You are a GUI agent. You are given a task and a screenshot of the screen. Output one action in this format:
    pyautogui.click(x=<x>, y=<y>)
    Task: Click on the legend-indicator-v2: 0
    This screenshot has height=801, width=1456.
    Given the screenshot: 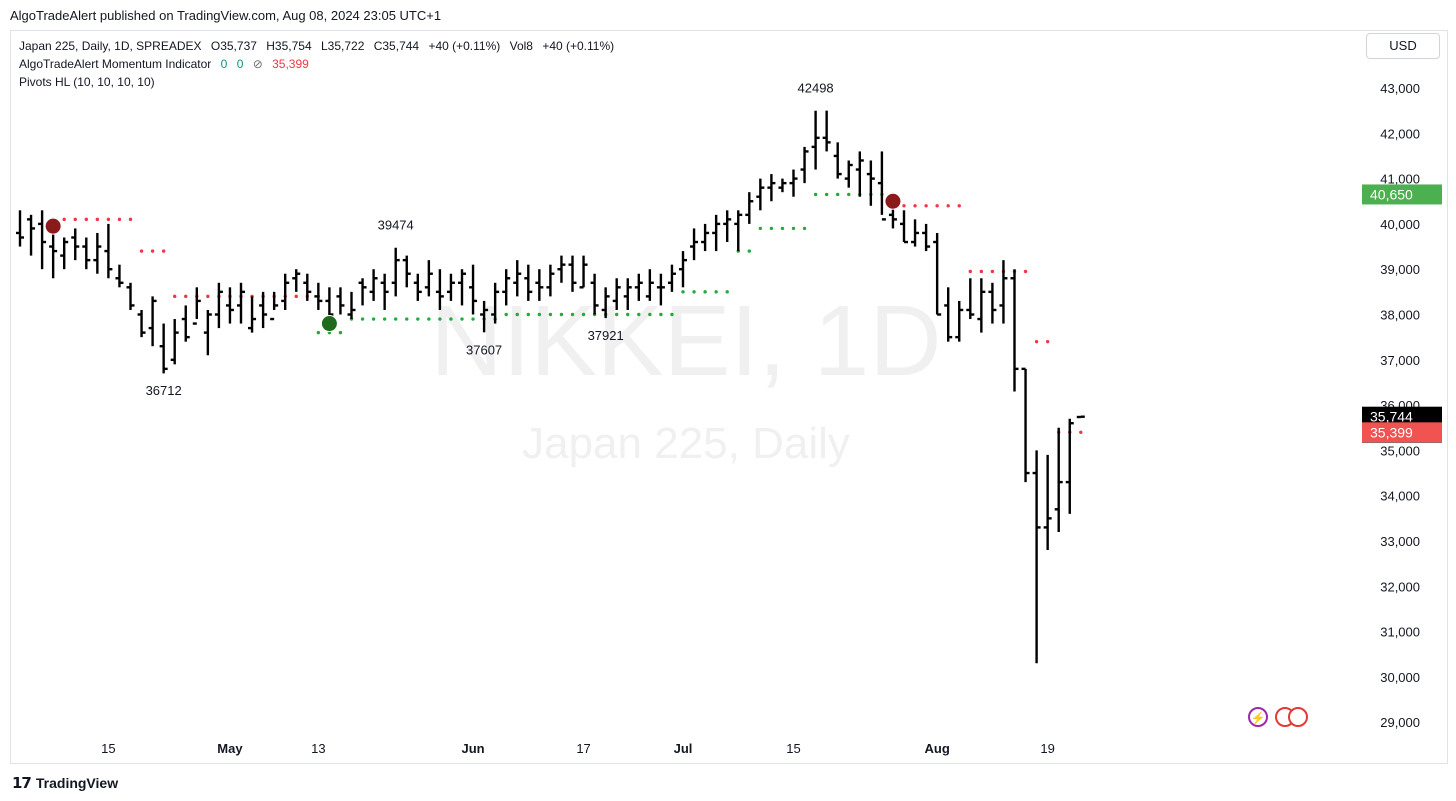 What is the action you would take?
    pyautogui.click(x=240, y=64)
    